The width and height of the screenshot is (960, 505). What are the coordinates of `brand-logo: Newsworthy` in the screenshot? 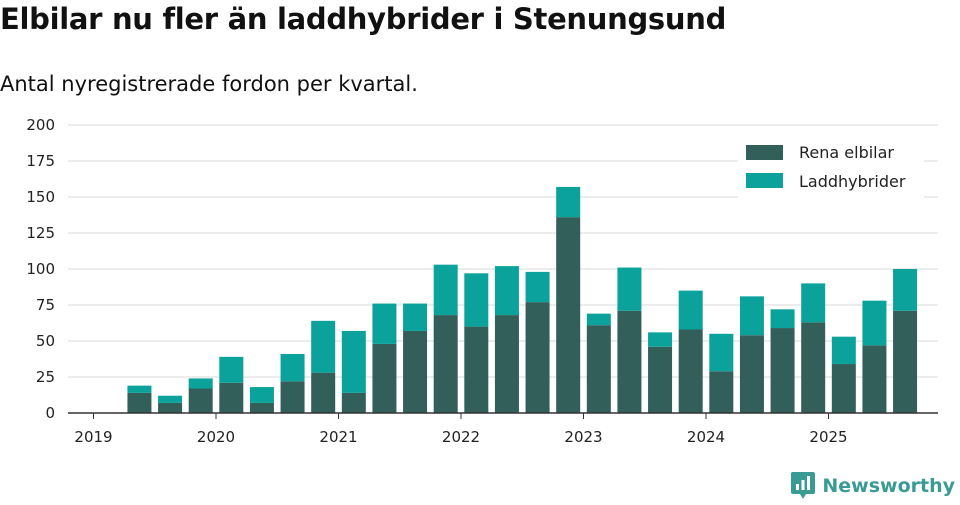 It's located at (872, 486).